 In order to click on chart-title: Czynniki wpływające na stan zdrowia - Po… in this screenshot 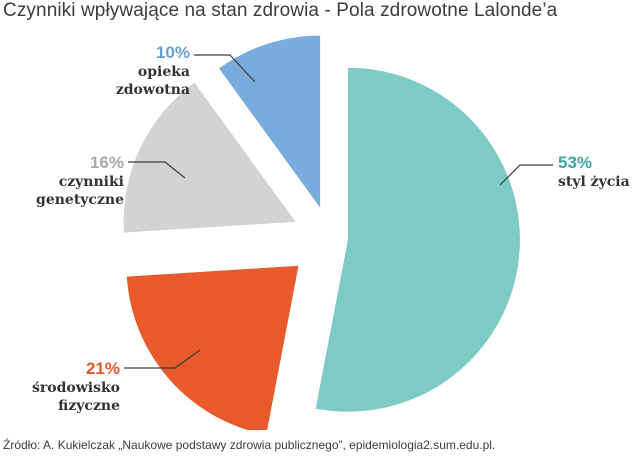, I will do `click(280, 10)`.